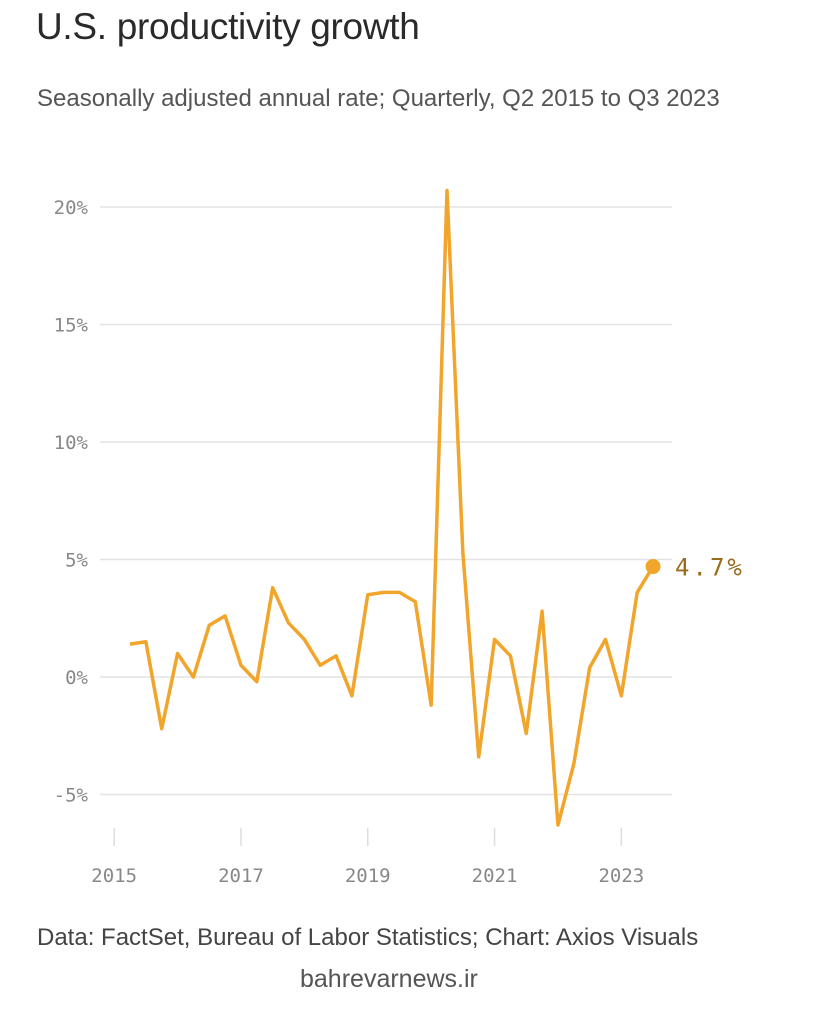  I want to click on y-tick-label: 20%, so click(71, 208).